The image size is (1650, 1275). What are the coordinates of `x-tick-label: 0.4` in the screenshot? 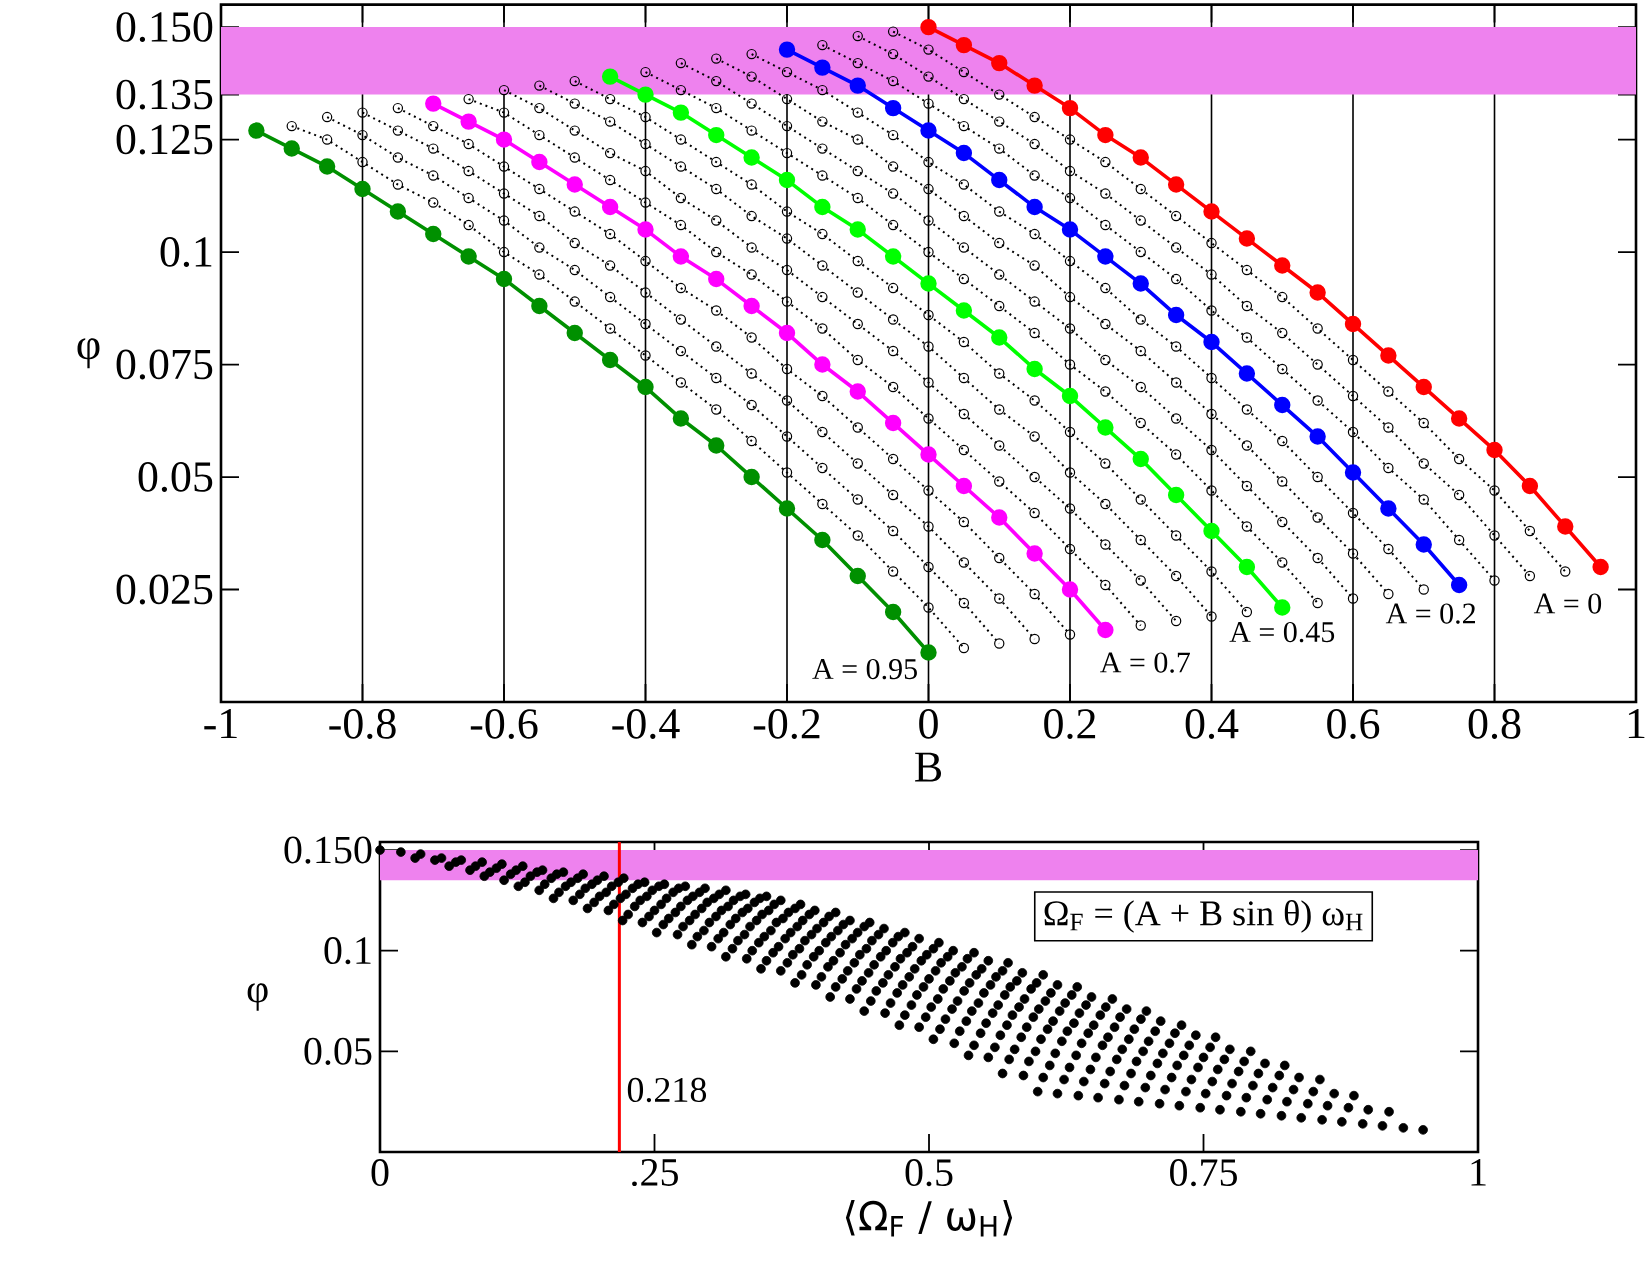 It's located at (1212, 724).